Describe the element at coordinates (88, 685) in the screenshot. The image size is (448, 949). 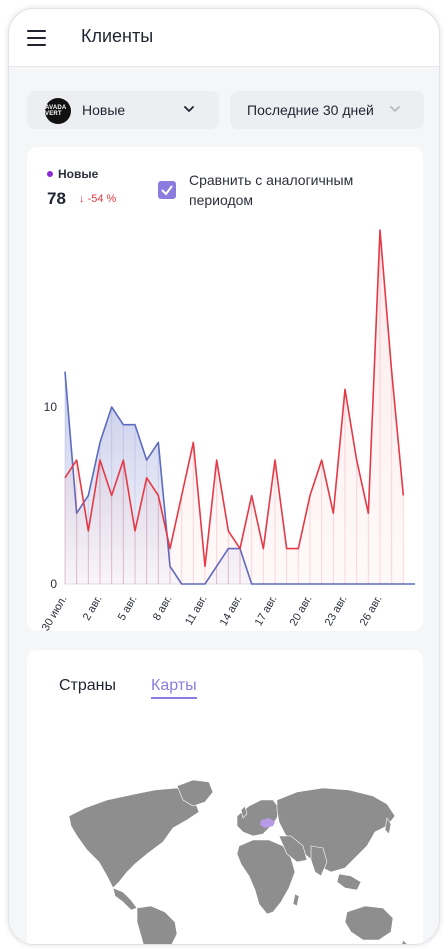
I see `tab-countries: Страны` at that location.